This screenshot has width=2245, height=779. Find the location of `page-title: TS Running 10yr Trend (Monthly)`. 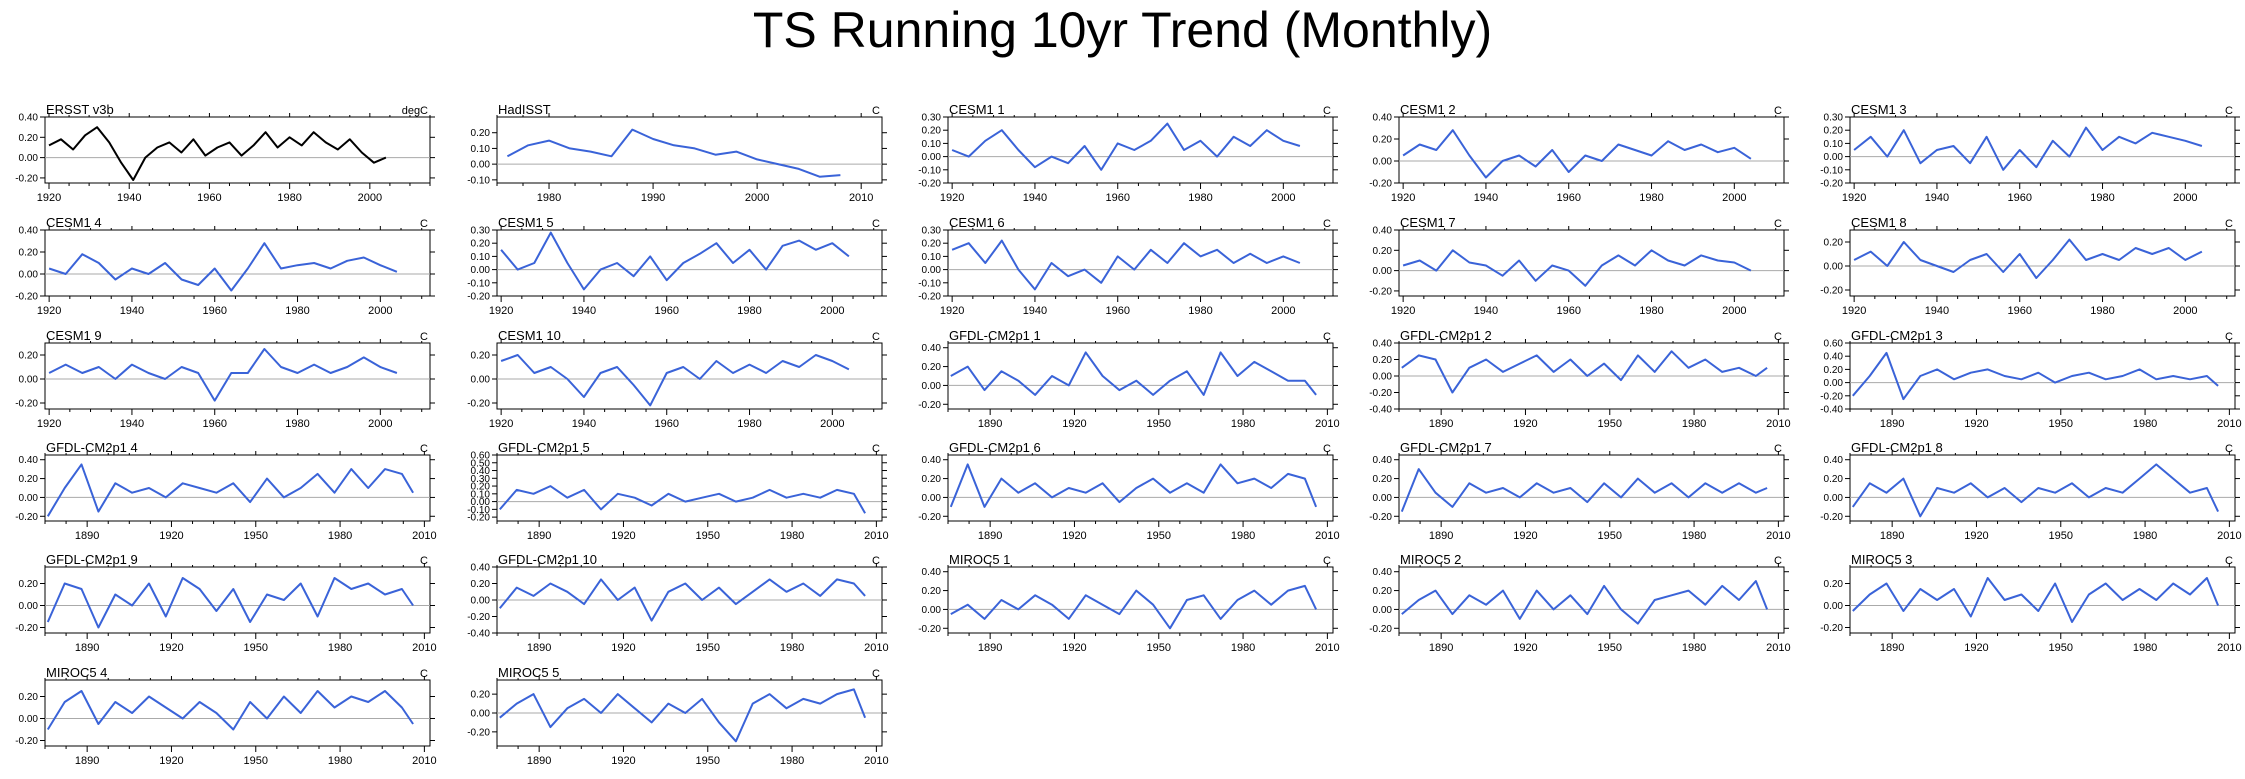

page-title: TS Running 10yr Trend (Monthly) is located at coordinates (1122, 30).